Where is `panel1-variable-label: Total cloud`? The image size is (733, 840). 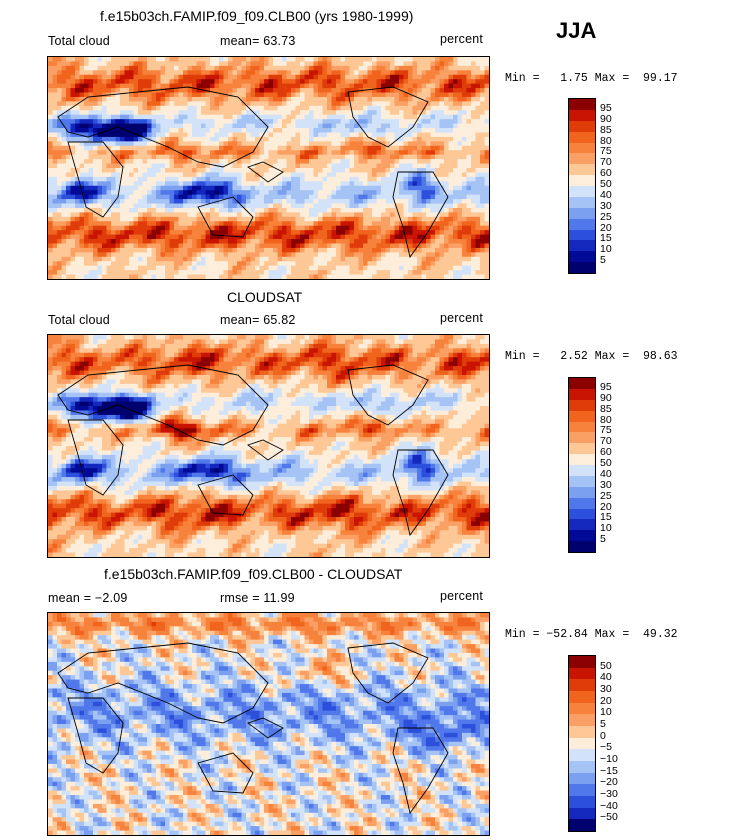 panel1-variable-label: Total cloud is located at coordinates (79, 41).